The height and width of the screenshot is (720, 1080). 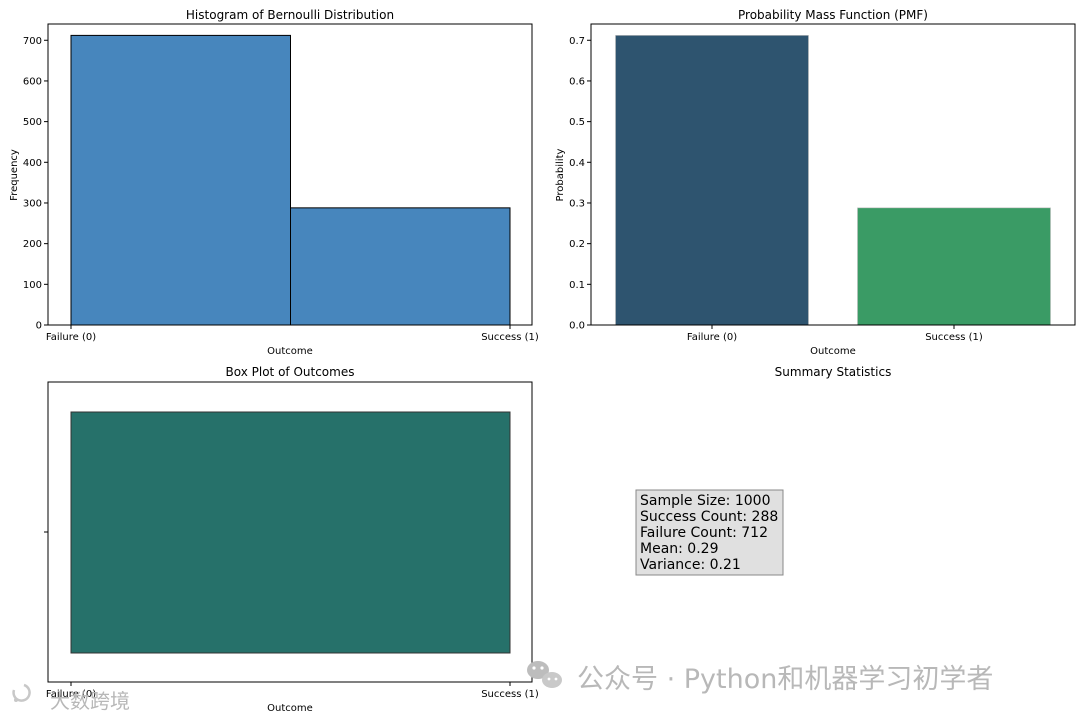 I want to click on histogram-ytick-label: 200, so click(x=32, y=244).